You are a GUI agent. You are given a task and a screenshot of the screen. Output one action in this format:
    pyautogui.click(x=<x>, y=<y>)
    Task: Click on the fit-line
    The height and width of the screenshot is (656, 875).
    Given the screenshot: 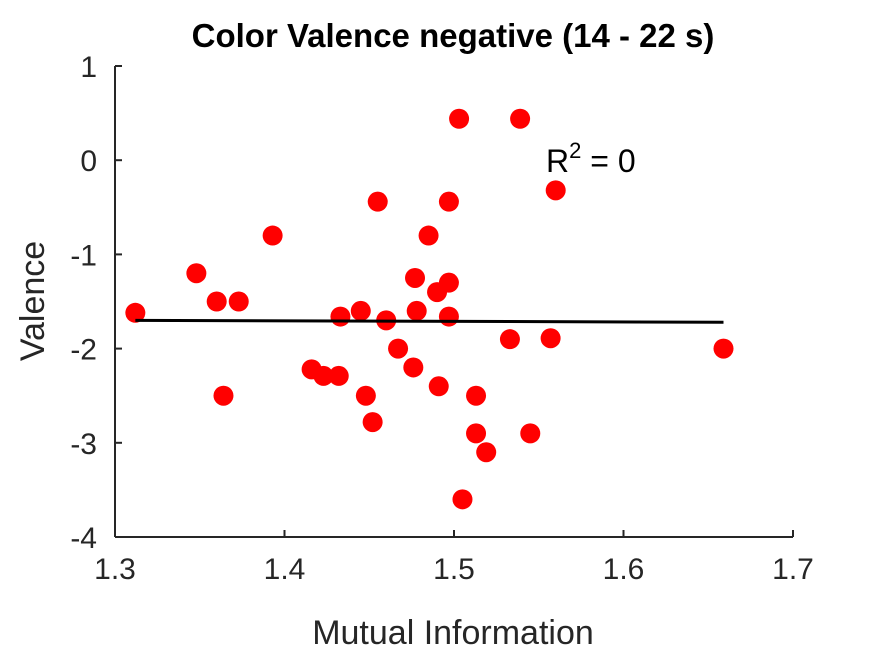 What is the action you would take?
    pyautogui.click(x=429, y=321)
    